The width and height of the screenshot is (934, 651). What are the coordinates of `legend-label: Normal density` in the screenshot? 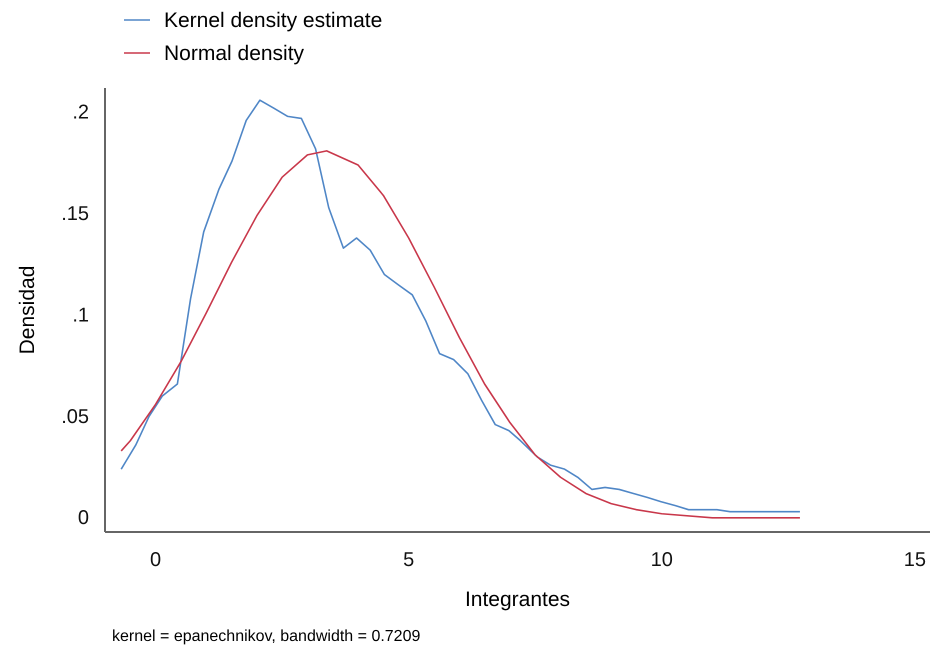 It's located at (234, 53).